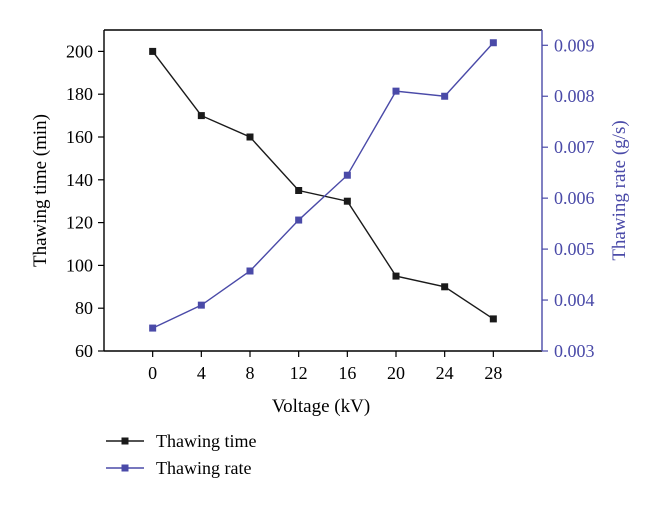 This screenshot has height=512, width=660. Describe the element at coordinates (347, 373) in the screenshot. I see `x-tick-label: 16` at that location.